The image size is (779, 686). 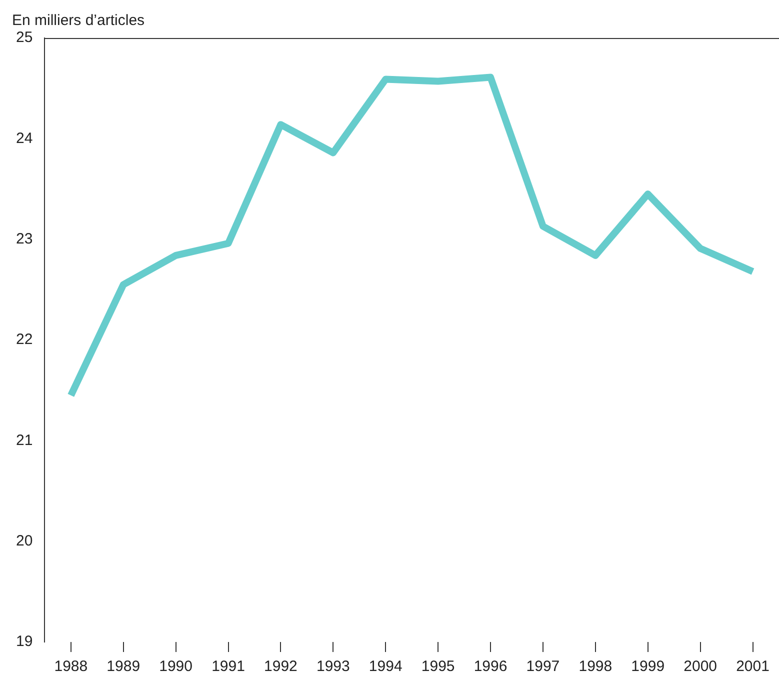 What do you see at coordinates (595, 667) in the screenshot?
I see `x-tick-label: 1998` at bounding box center [595, 667].